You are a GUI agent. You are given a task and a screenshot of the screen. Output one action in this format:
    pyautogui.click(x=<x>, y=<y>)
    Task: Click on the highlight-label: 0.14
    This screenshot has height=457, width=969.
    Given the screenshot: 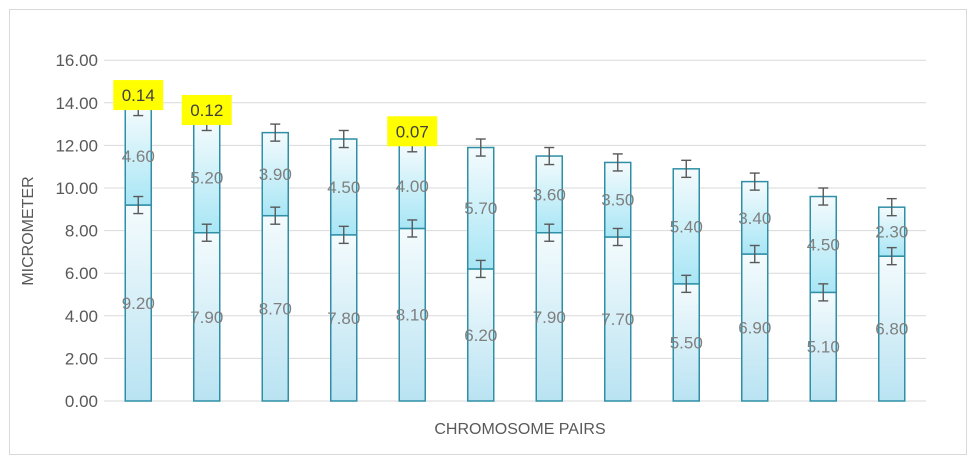 What is the action you would take?
    pyautogui.click(x=138, y=95)
    